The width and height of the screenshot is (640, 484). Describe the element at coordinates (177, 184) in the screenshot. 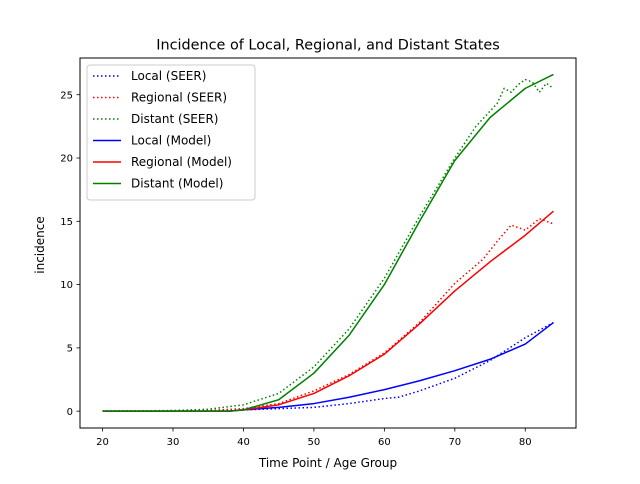

I see `legend-label: Distant (Model)` at that location.